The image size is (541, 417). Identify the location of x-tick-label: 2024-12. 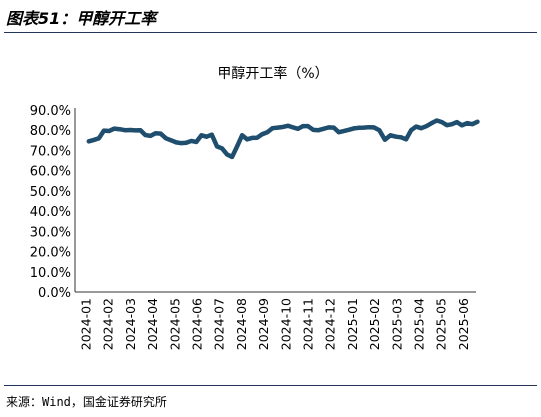
(330, 324).